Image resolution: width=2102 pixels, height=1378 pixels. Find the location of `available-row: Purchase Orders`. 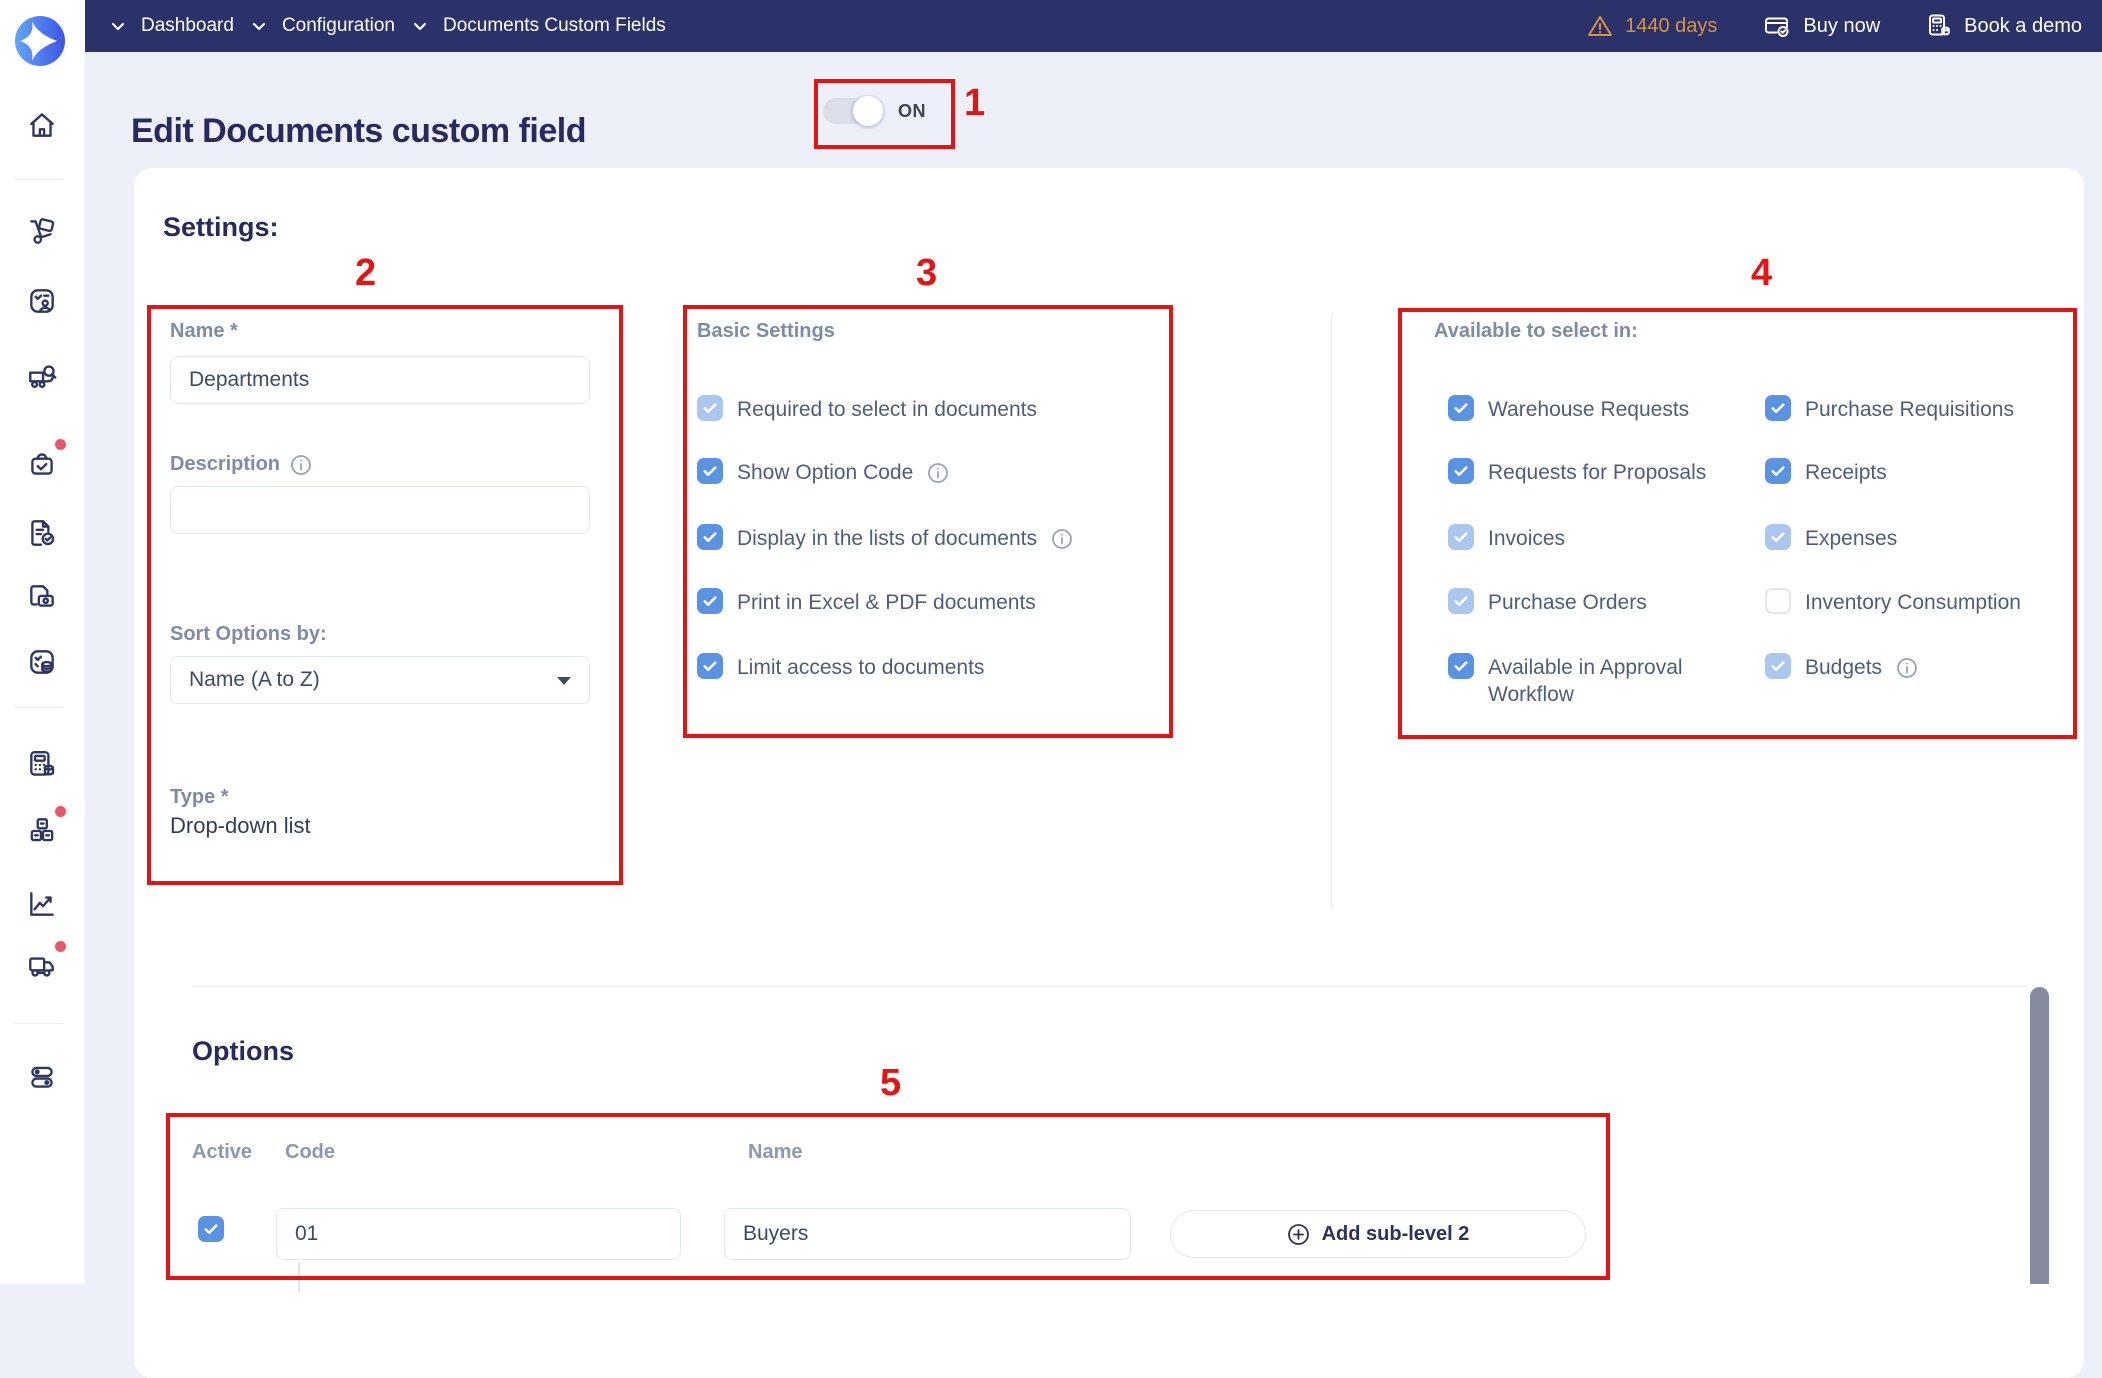

available-row: Purchase Orders is located at coordinates (1547, 602).